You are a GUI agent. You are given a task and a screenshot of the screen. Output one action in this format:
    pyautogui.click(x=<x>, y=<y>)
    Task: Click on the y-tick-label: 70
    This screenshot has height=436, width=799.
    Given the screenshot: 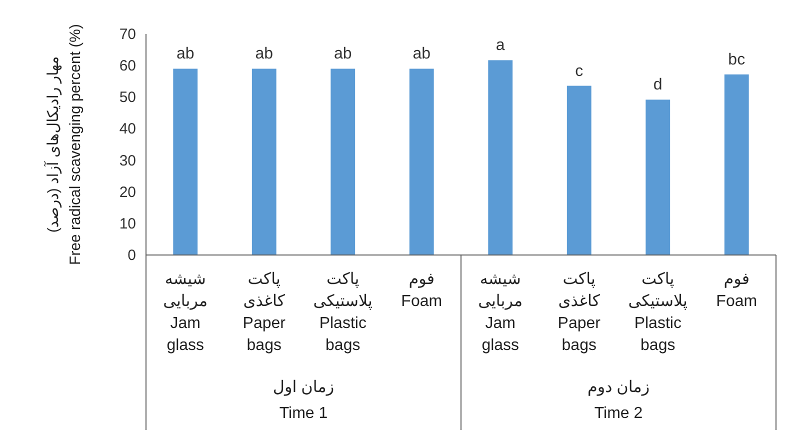 What is the action you would take?
    pyautogui.click(x=127, y=34)
    